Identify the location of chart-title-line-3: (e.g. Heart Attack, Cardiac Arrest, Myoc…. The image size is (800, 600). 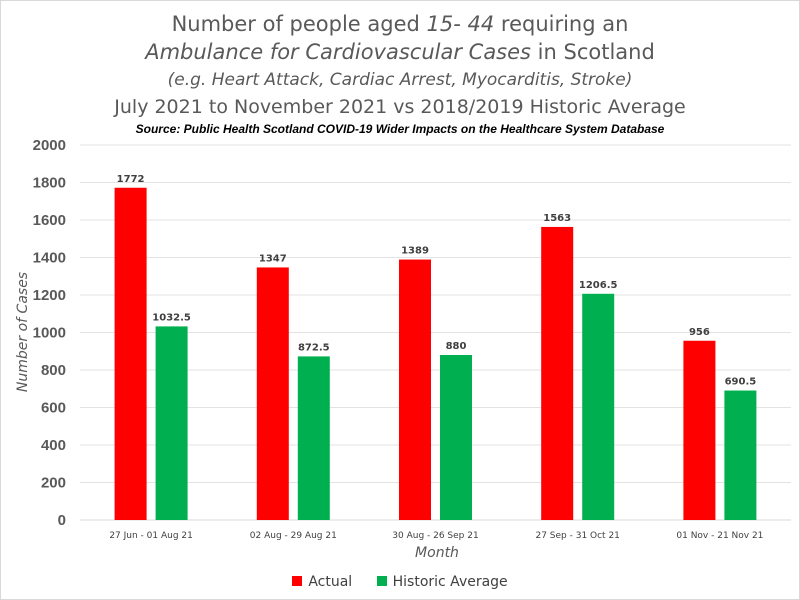
(400, 80).